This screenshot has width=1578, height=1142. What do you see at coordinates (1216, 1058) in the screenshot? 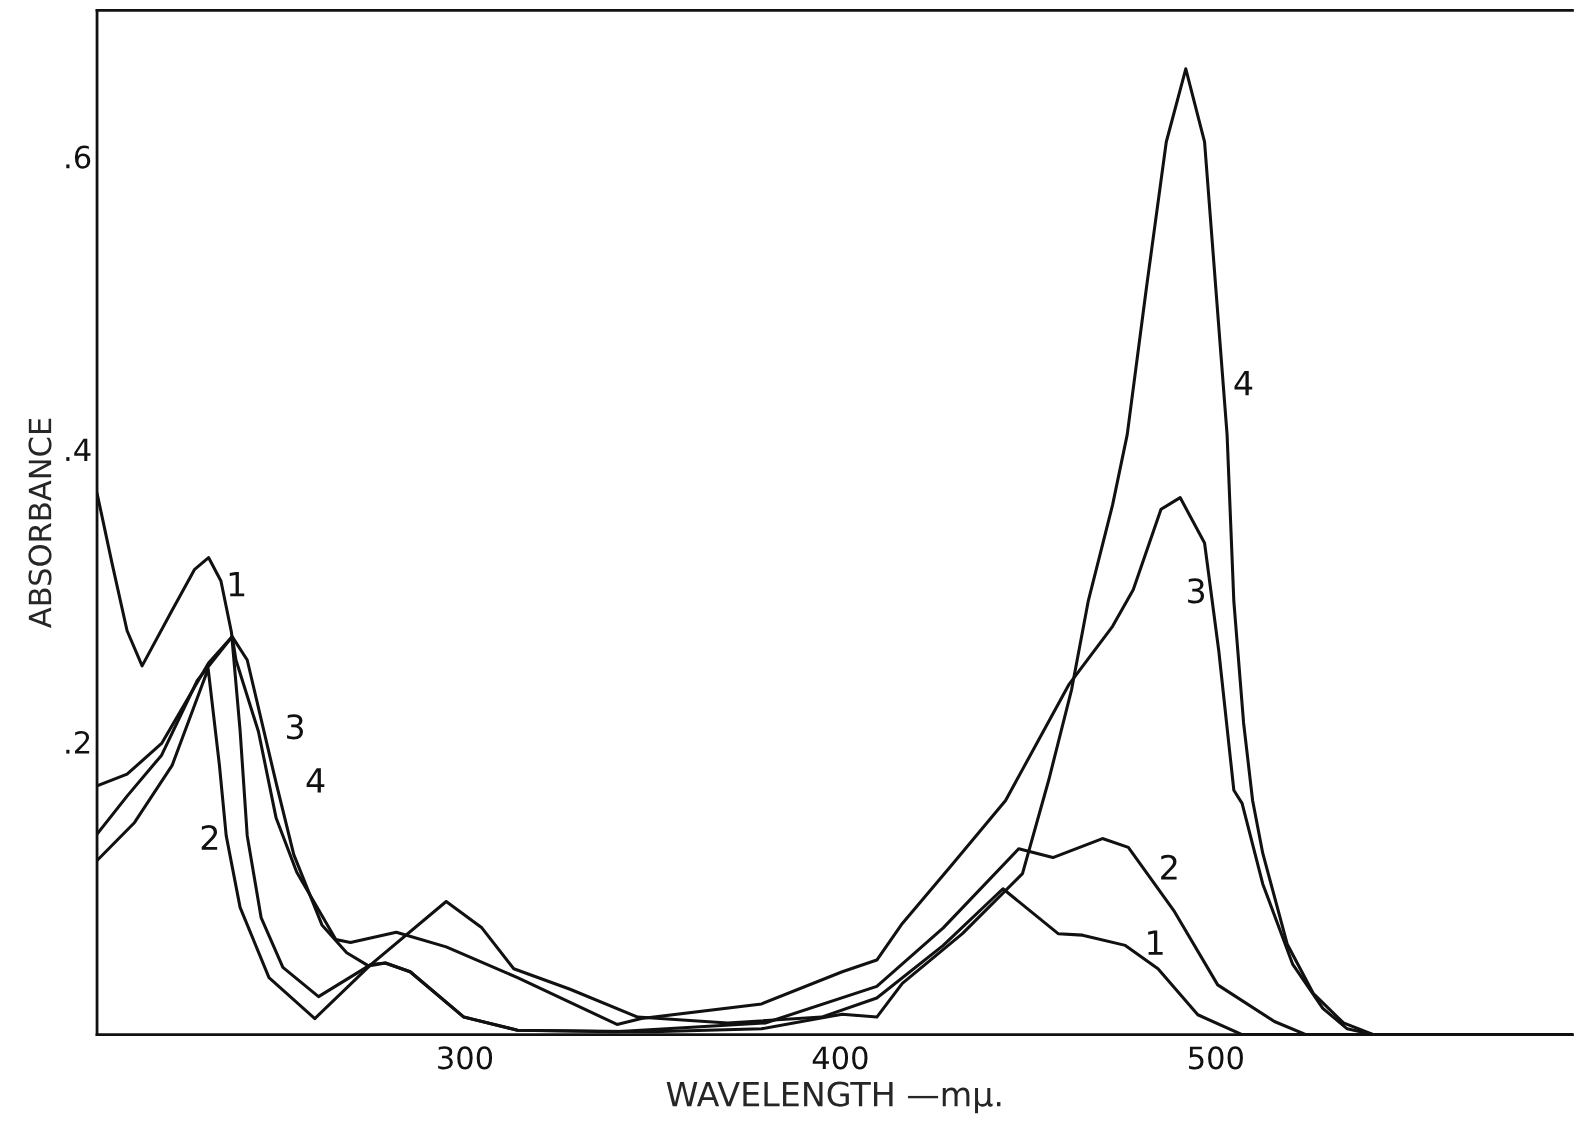
I see `x-tick-label: 500` at bounding box center [1216, 1058].